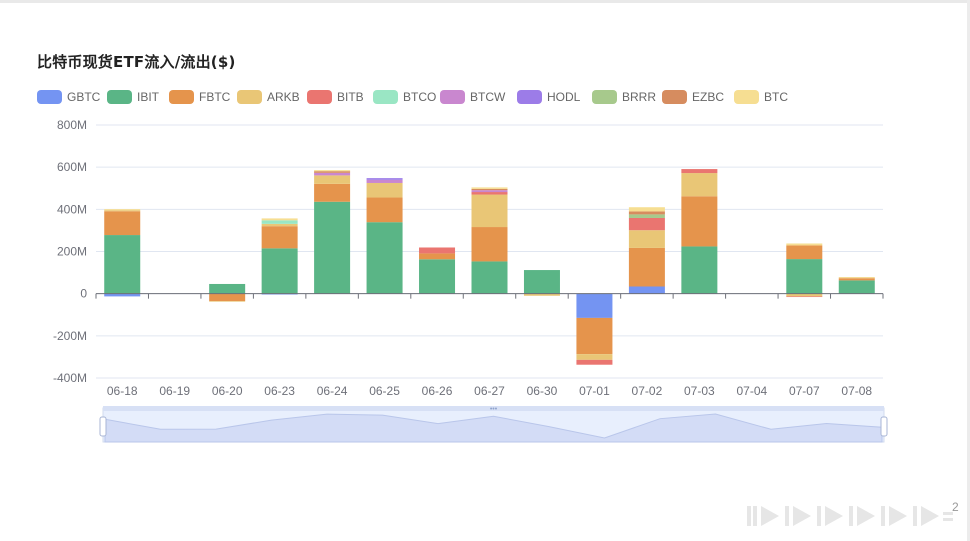 Image resolution: width=970 pixels, height=541 pixels. I want to click on data-zoom-slider: •••, so click(493, 424).